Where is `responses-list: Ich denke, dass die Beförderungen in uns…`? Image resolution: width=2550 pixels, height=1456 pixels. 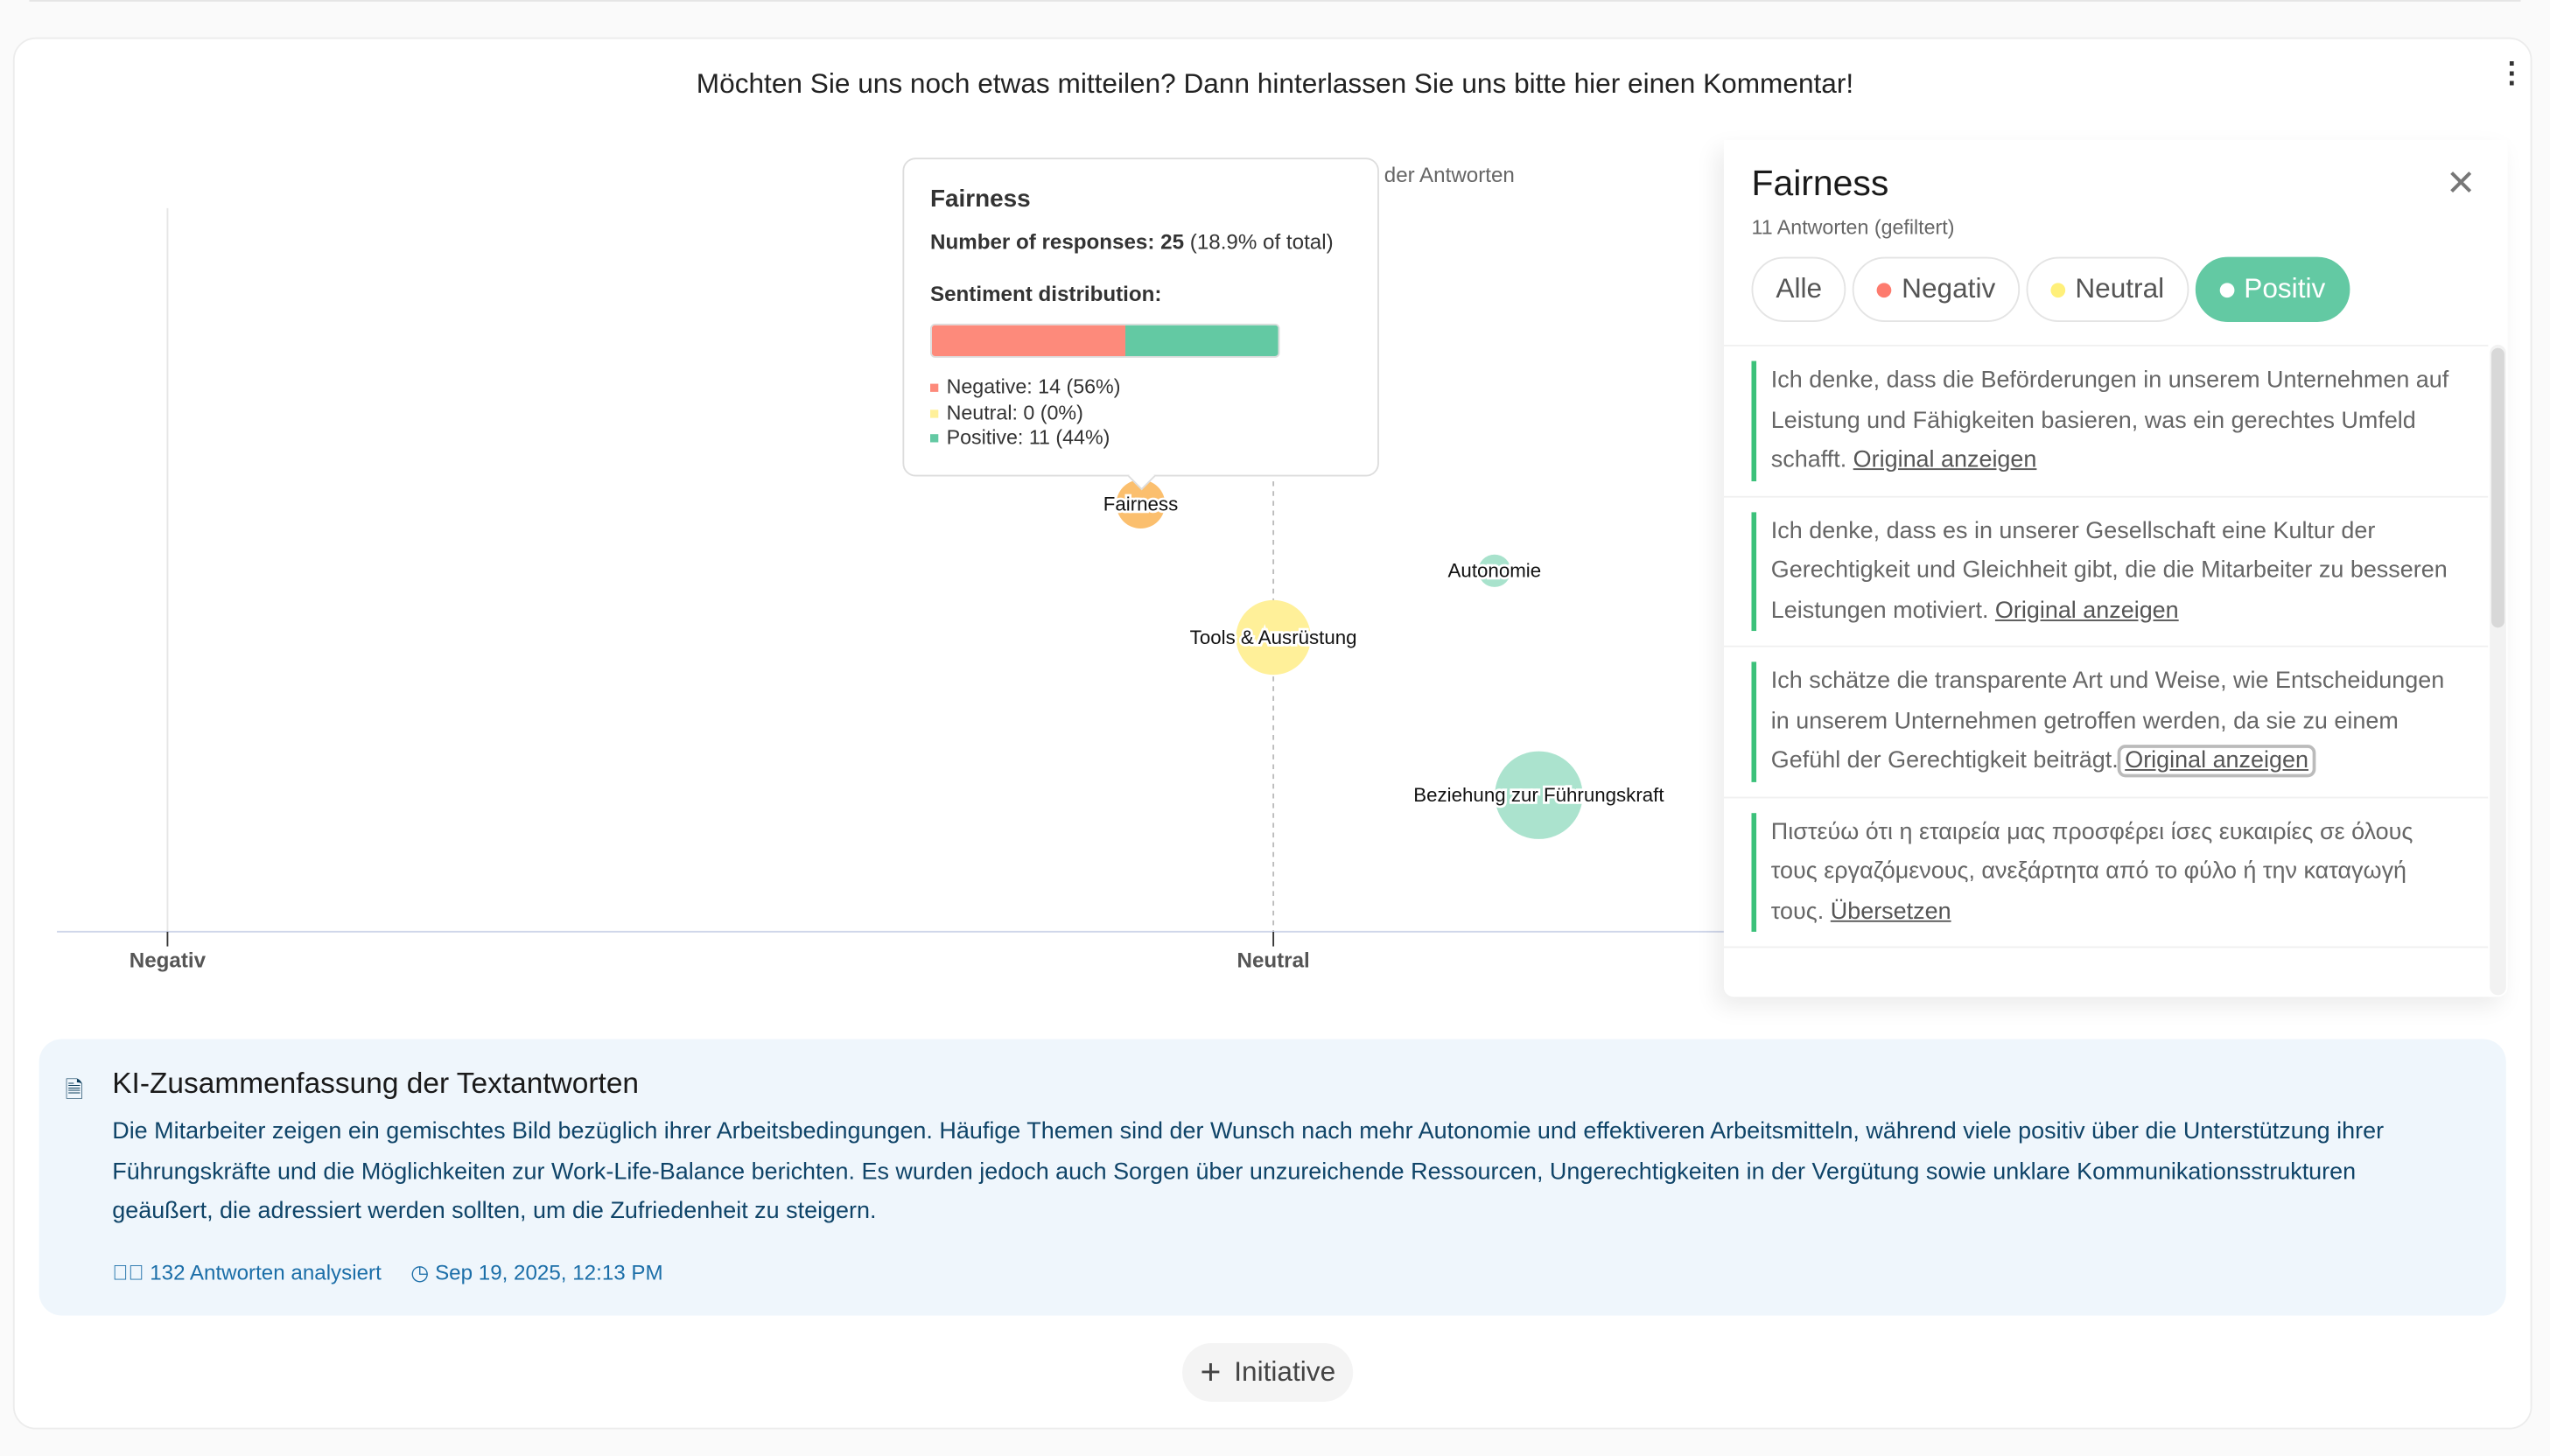
responses-list: Ich denke, dass die Beförderungen in uns… is located at coordinates (2106, 670).